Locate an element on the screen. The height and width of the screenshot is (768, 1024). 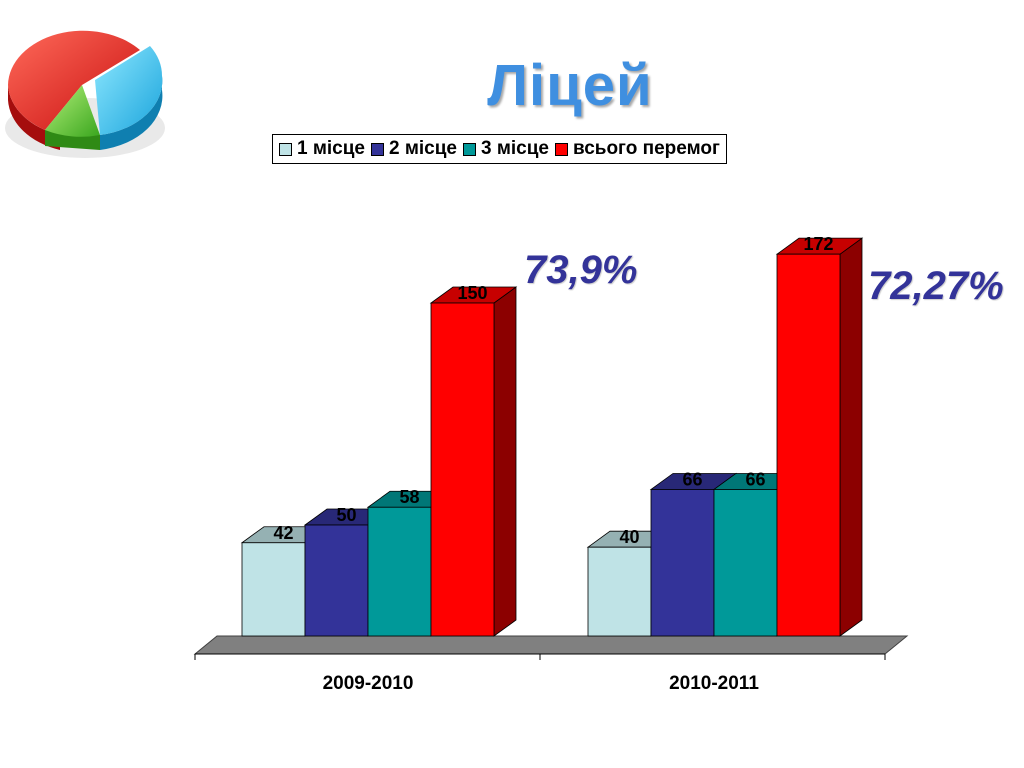
chart-floor is located at coordinates (551, 645).